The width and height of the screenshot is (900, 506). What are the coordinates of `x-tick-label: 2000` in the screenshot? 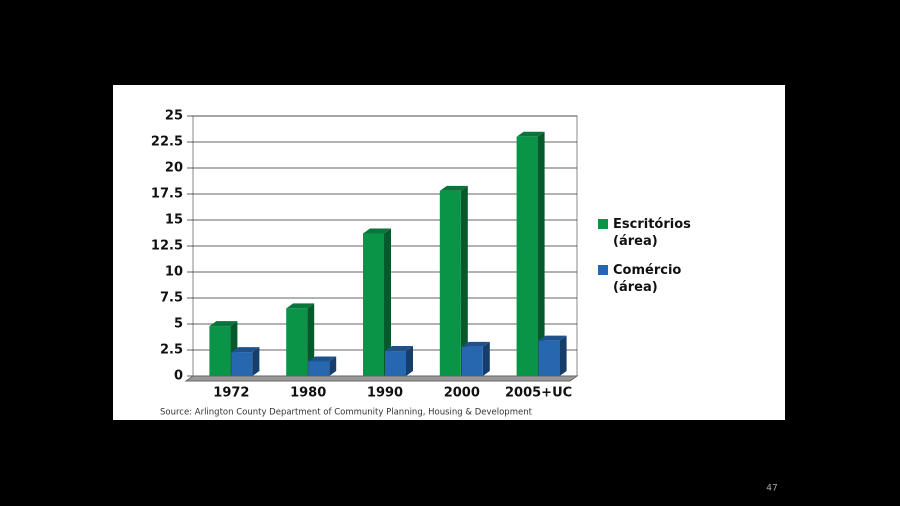 It's located at (462, 393).